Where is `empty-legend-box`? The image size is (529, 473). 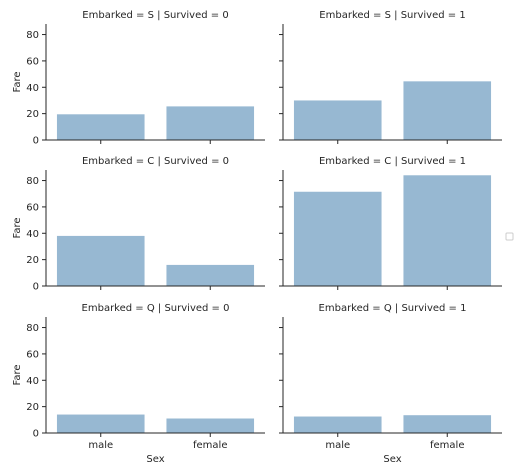 empty-legend-box is located at coordinates (509, 236).